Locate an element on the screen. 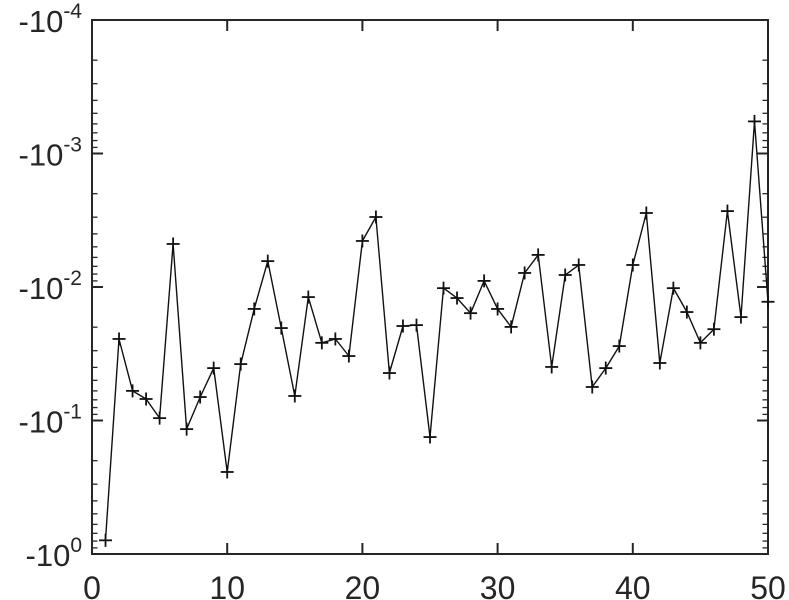  x-tick-label: 30 is located at coordinates (498, 585).